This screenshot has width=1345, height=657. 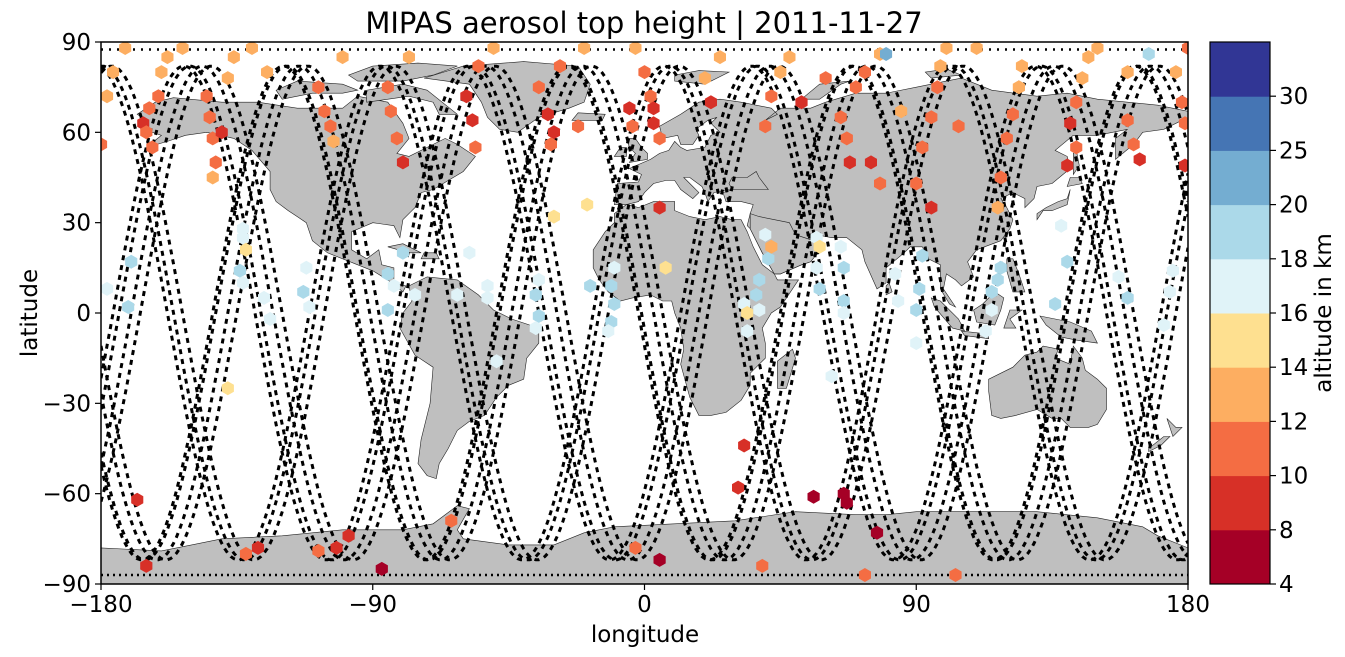 What do you see at coordinates (306, 194) in the screenshot?
I see `land-north-america` at bounding box center [306, 194].